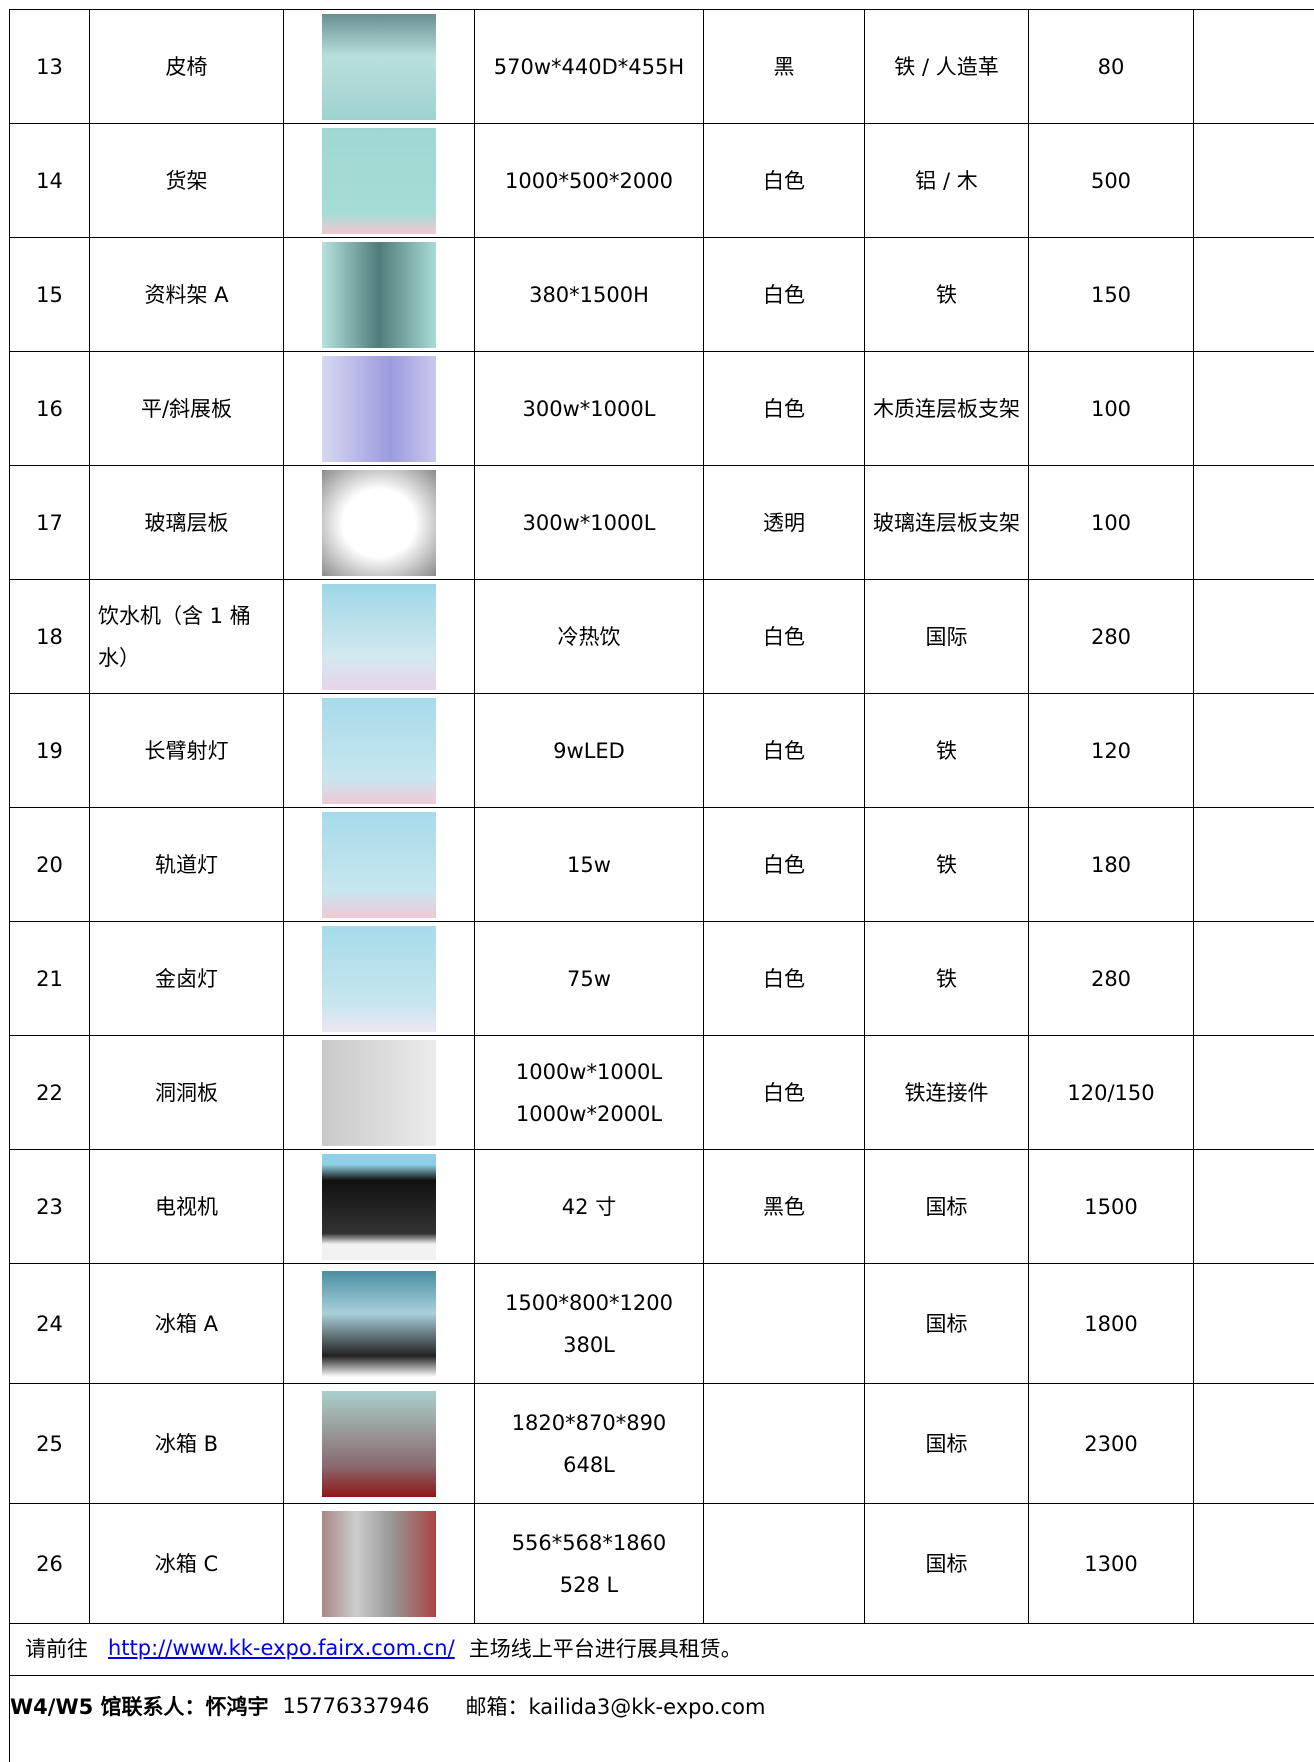  I want to click on cell: 饮水机（含 1 桶水）, so click(186, 636).